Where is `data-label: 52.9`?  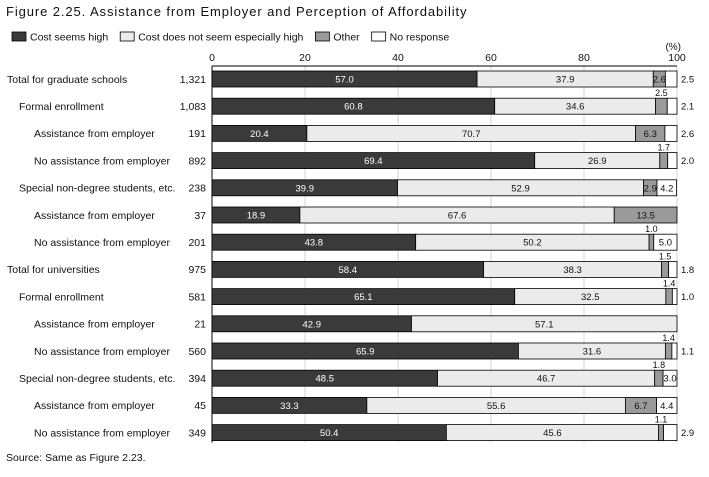 data-label: 52.9 is located at coordinates (520, 188).